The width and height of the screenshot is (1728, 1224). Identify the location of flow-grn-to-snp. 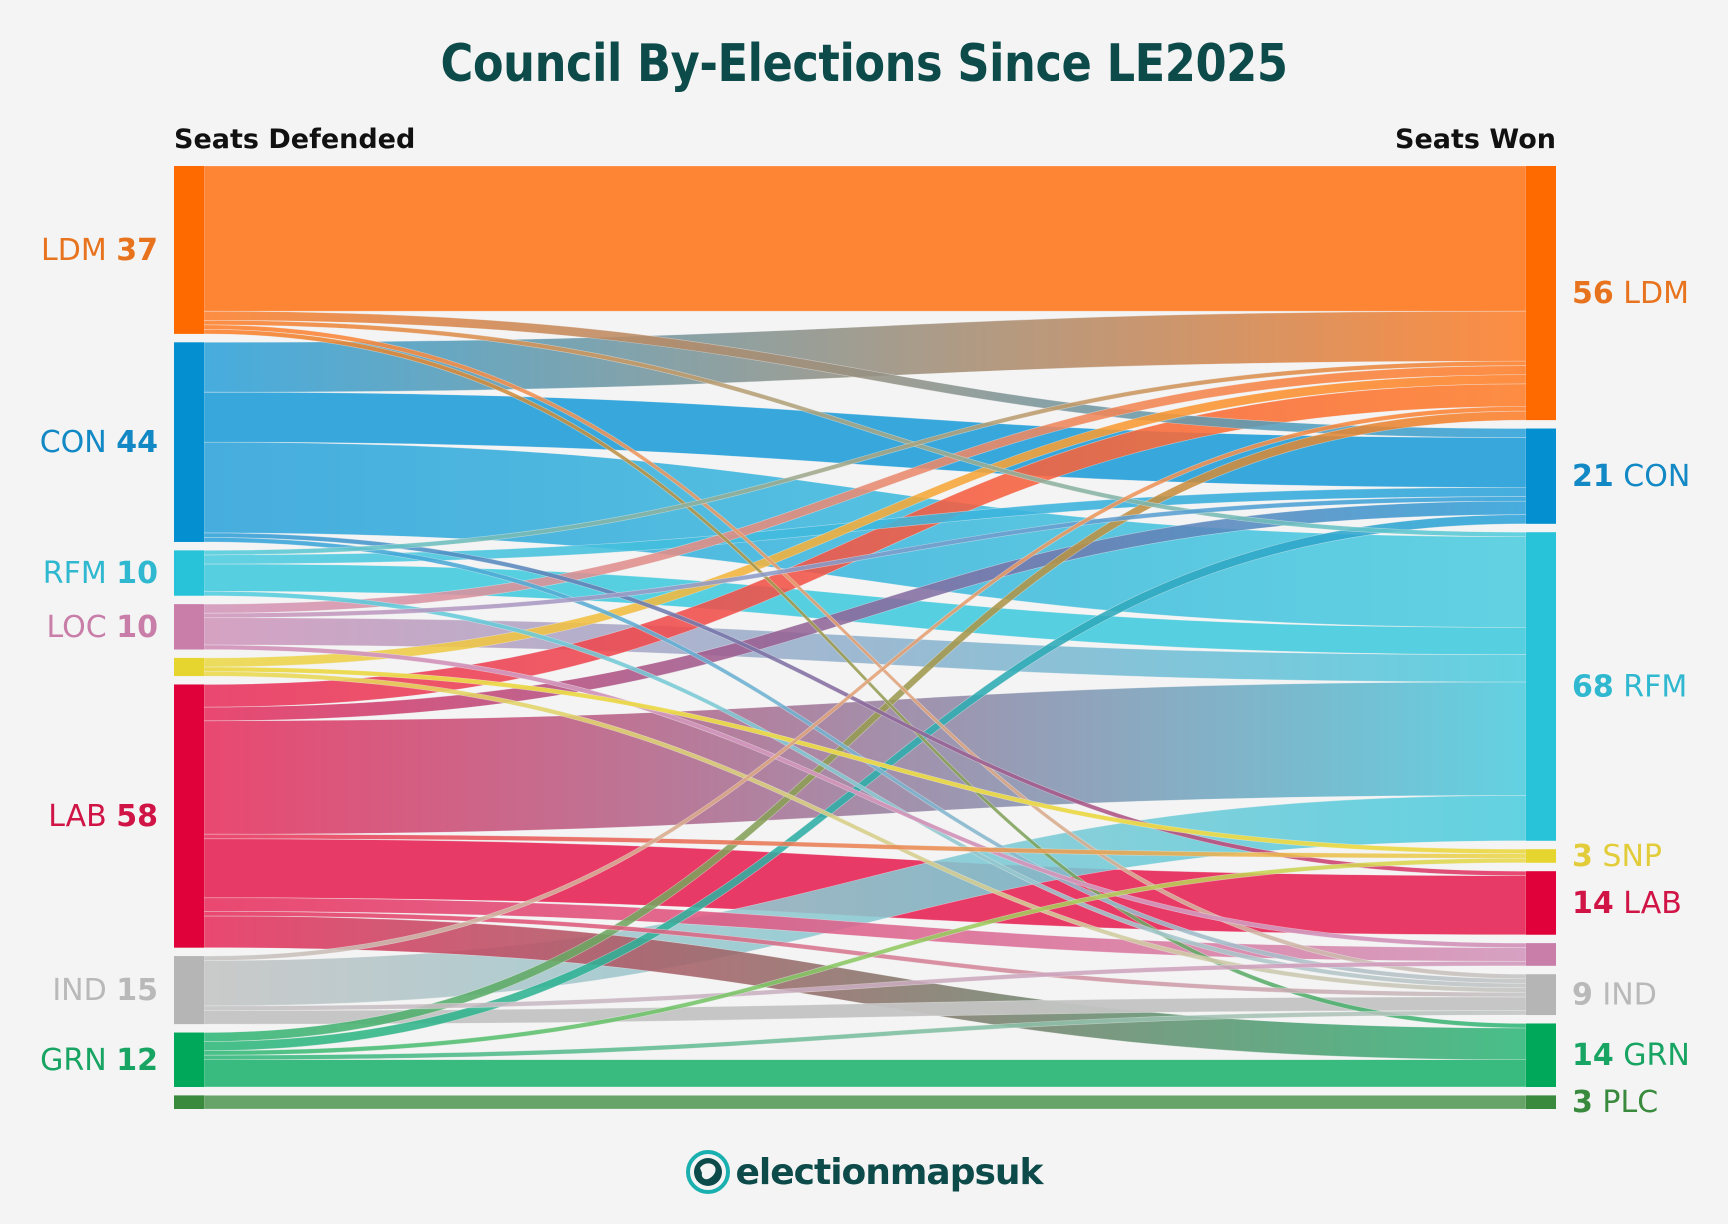
(865, 956).